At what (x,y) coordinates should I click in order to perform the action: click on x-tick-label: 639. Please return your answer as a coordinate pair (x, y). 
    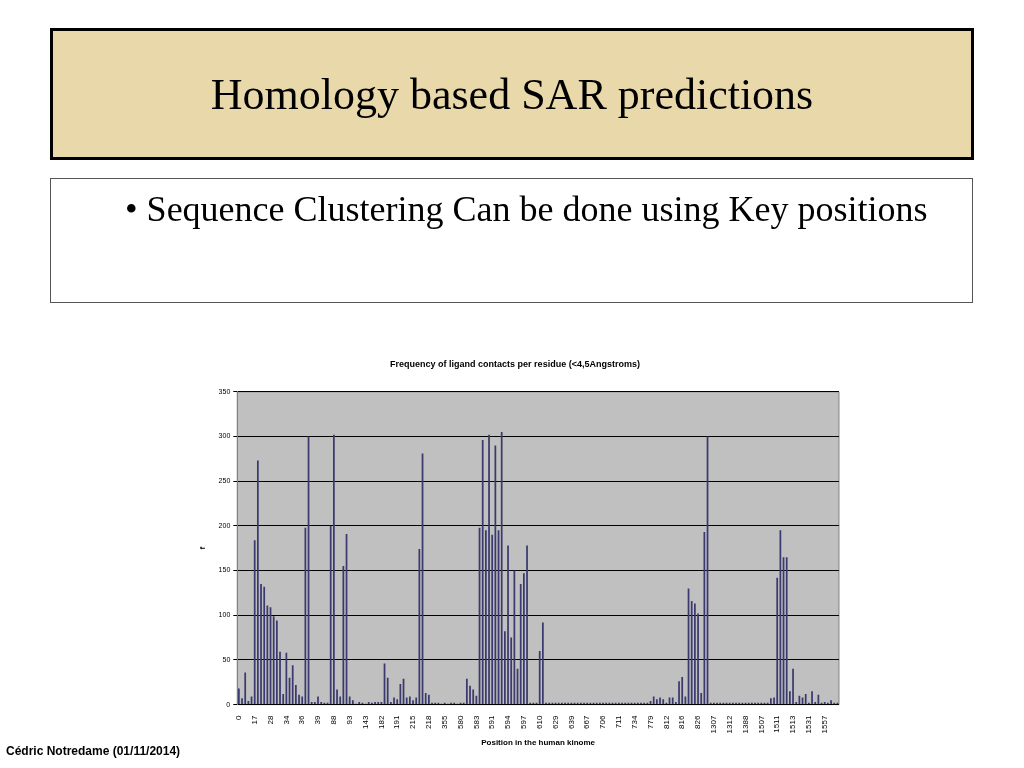
    Looking at the image, I should click on (571, 722).